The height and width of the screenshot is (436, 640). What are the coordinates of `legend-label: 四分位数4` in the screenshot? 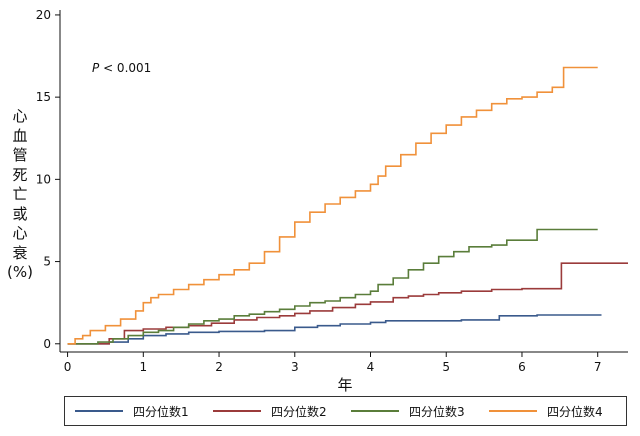 It's located at (575, 411).